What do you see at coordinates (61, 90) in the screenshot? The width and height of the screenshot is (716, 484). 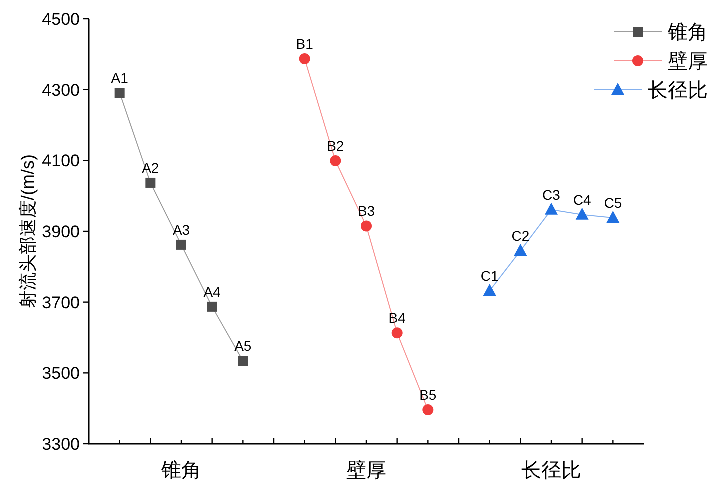 I see `y-tick-label: 4300` at bounding box center [61, 90].